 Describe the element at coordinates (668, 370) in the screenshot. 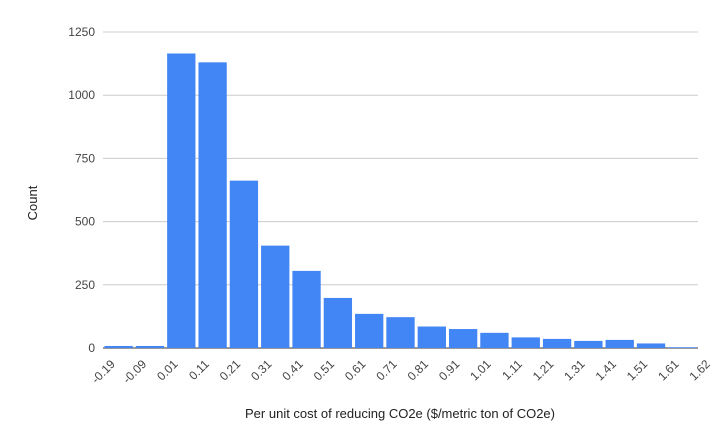

I see `x-tick-label: 1.61` at that location.